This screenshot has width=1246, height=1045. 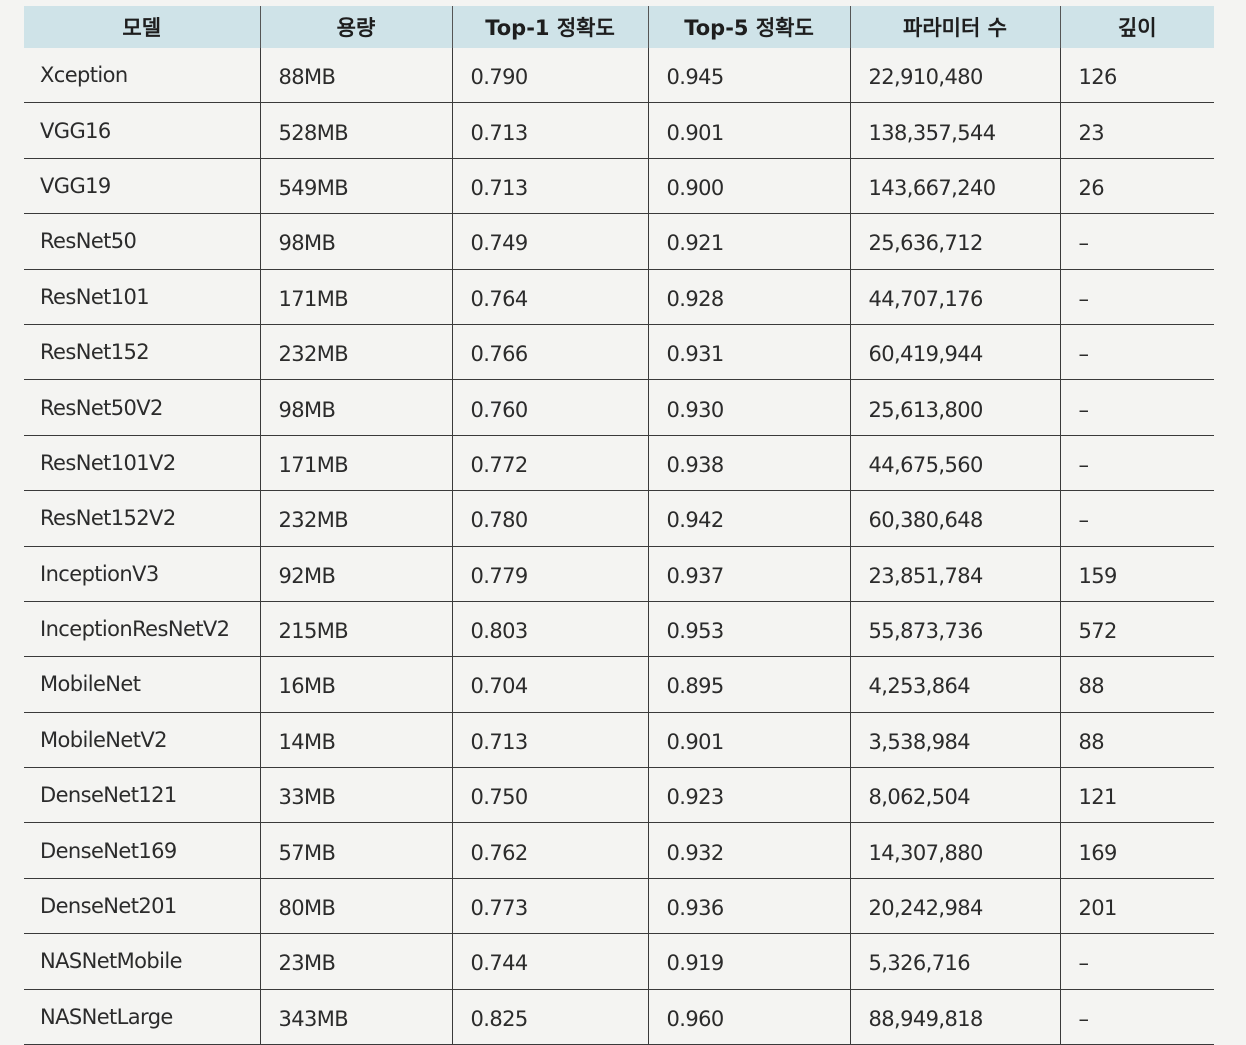 What do you see at coordinates (1137, 629) in the screenshot?
I see `depth-cell: 572` at bounding box center [1137, 629].